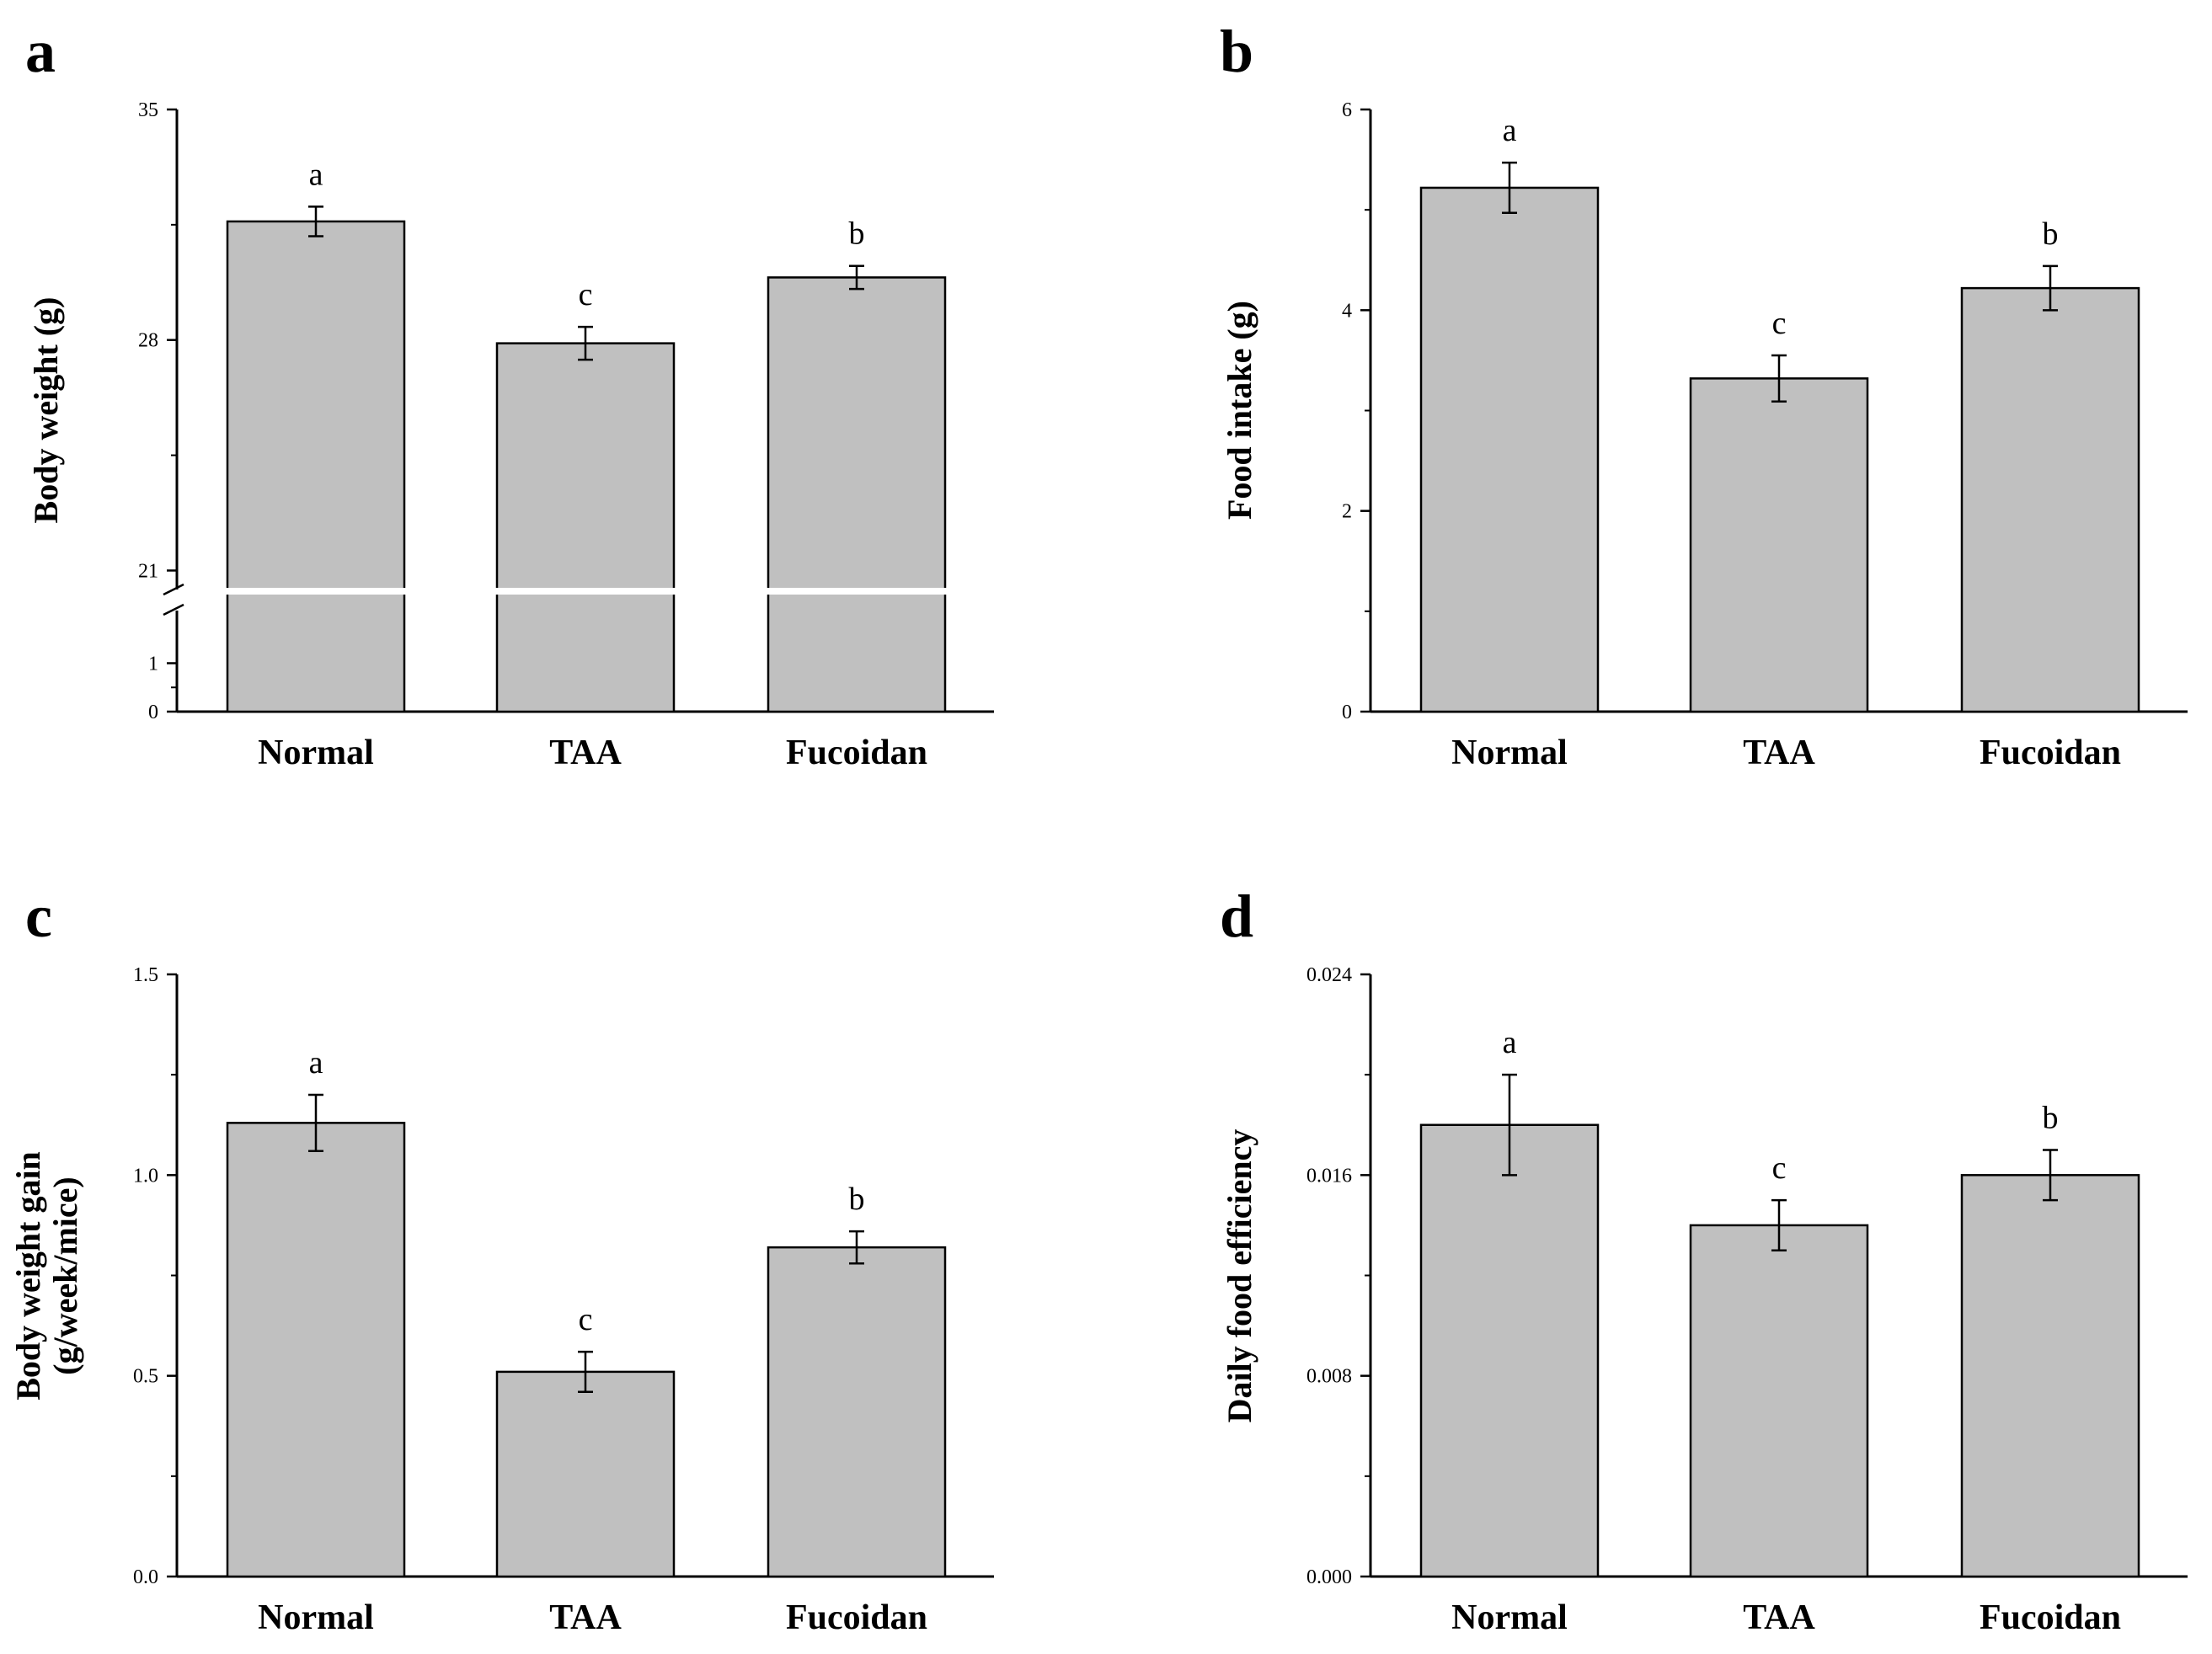  What do you see at coordinates (145, 1577) in the screenshot?
I see `y-tick-label: 0.0` at bounding box center [145, 1577].